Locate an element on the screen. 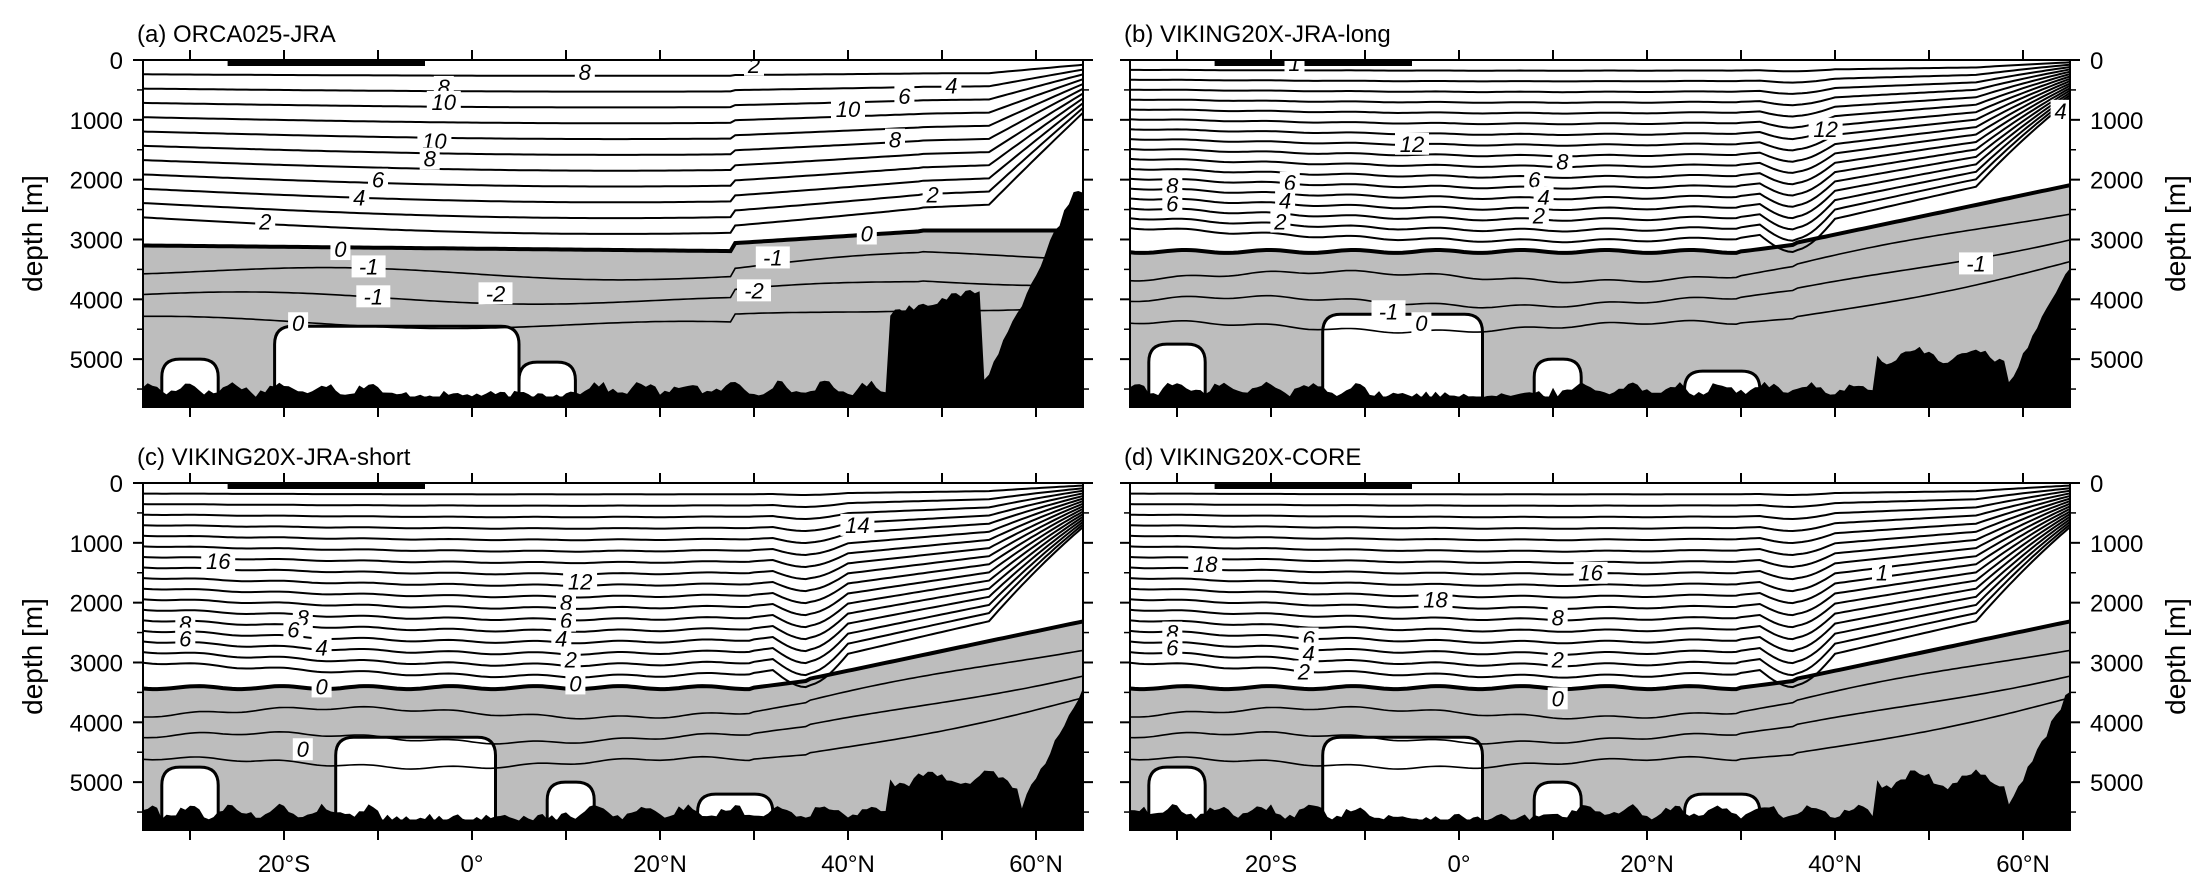 The width and height of the screenshot is (2203, 887). panel-title: (b) VIKING20X-JRA-long is located at coordinates (1257, 34).